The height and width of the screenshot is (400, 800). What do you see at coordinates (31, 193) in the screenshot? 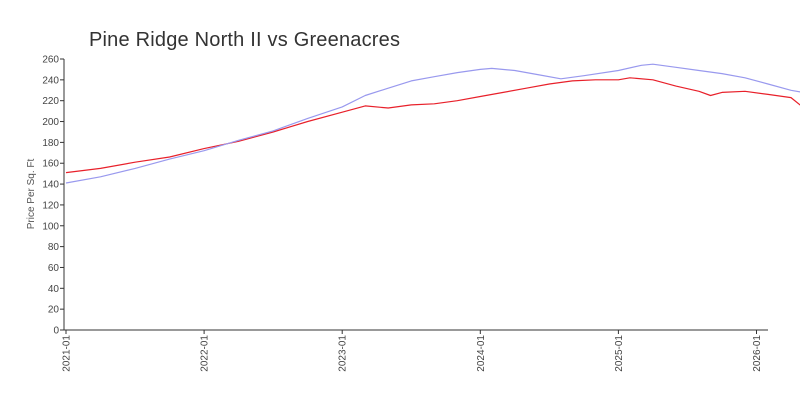
I see `y-axis-title: Price Per Sq. Ft` at bounding box center [31, 193].